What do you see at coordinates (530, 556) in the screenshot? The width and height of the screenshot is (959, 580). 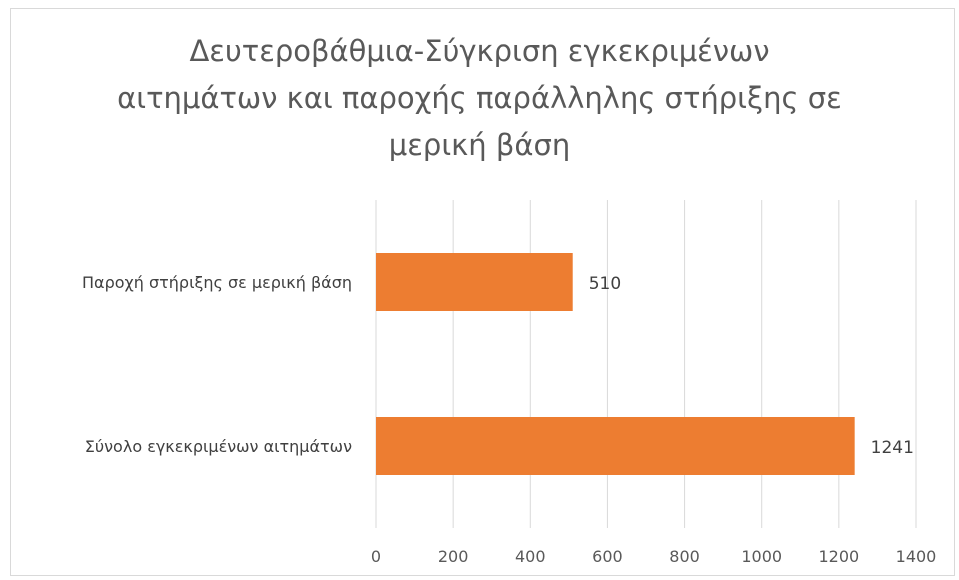 I see `x-tick-label: 400` at bounding box center [530, 556].